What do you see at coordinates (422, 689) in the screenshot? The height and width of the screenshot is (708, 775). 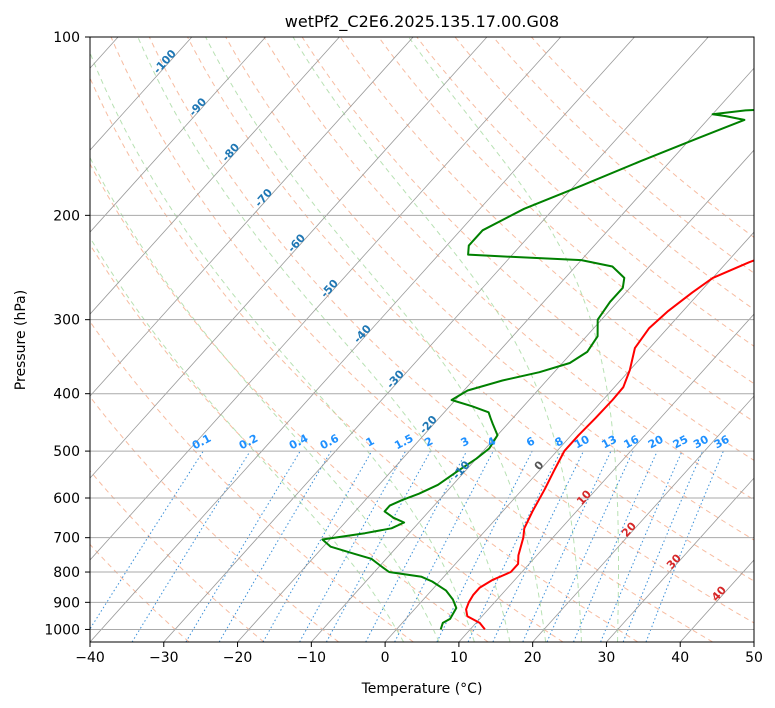 I see `x-axis-title: Temperature (°C)` at bounding box center [422, 689].